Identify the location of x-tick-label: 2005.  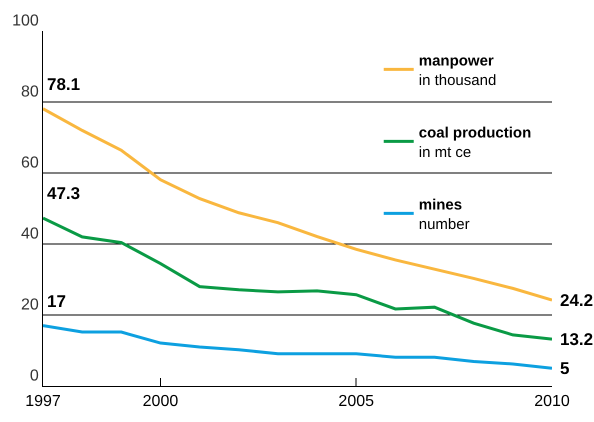
(356, 401).